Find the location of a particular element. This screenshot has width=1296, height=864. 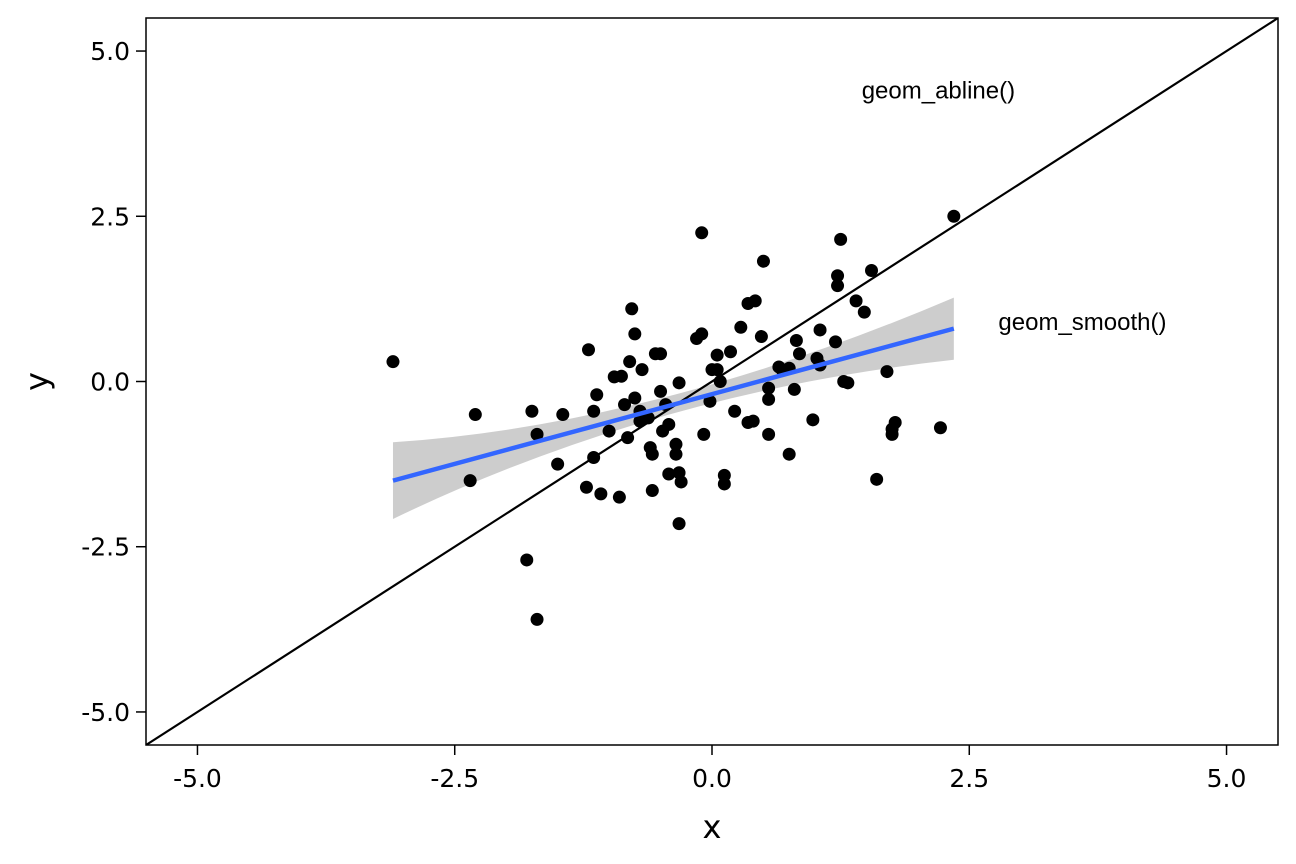

x-tick-label: 5.0 is located at coordinates (1227, 778).